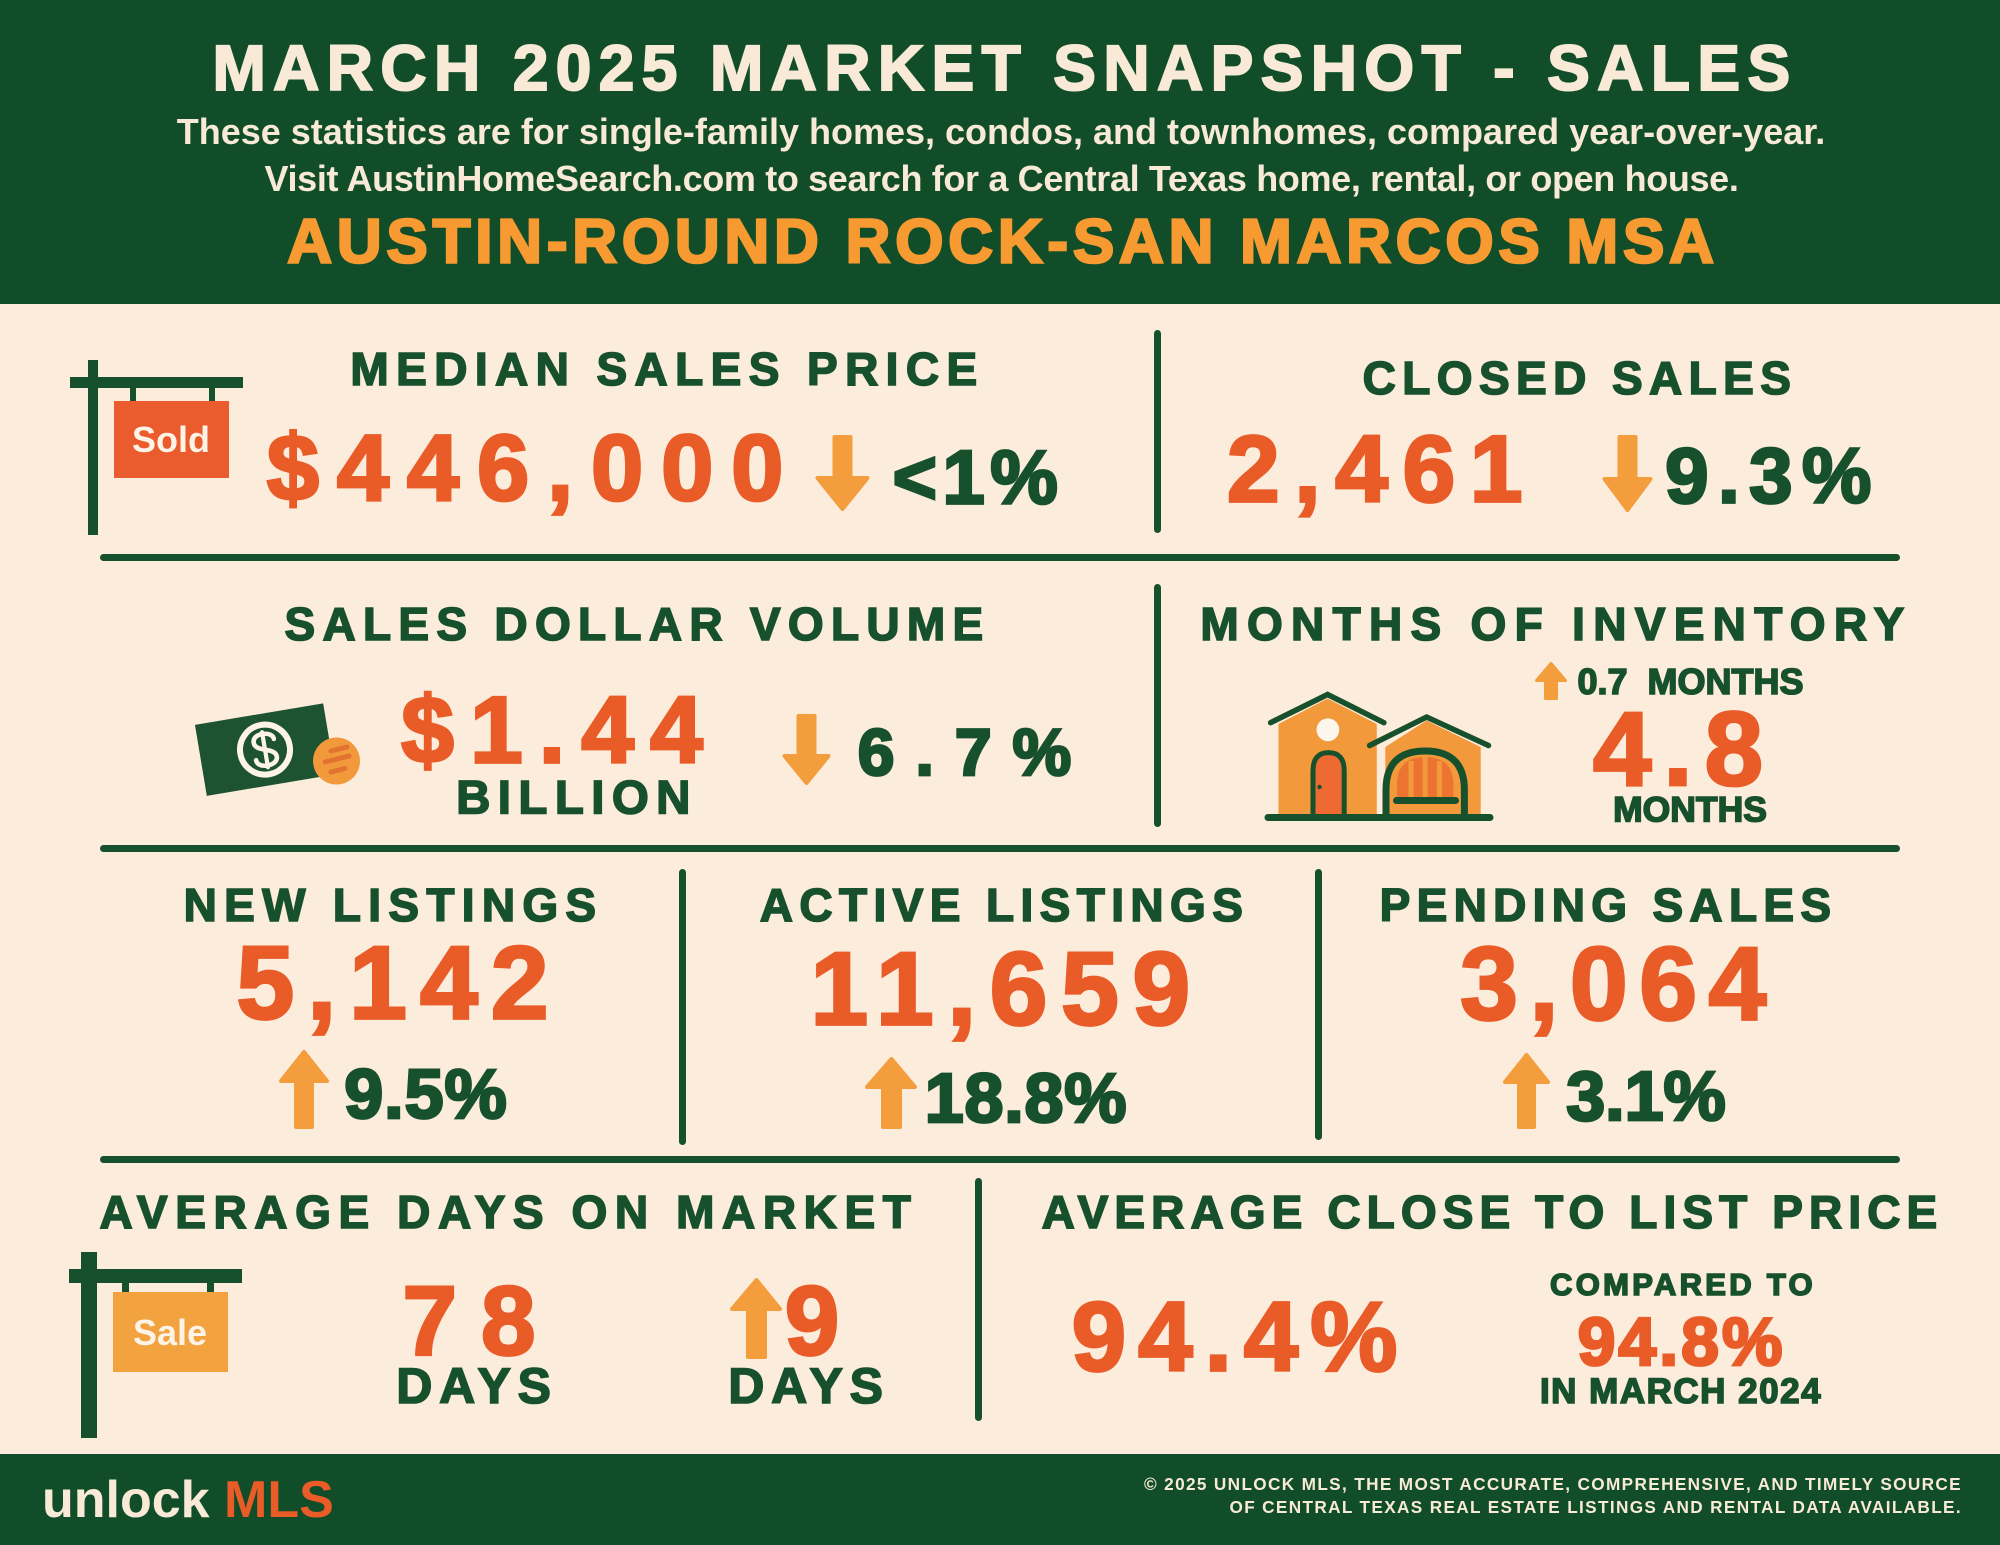 Image resolution: width=2000 pixels, height=1545 pixels. Describe the element at coordinates (170, 1332) in the screenshot. I see `svg-text: Sale` at that location.